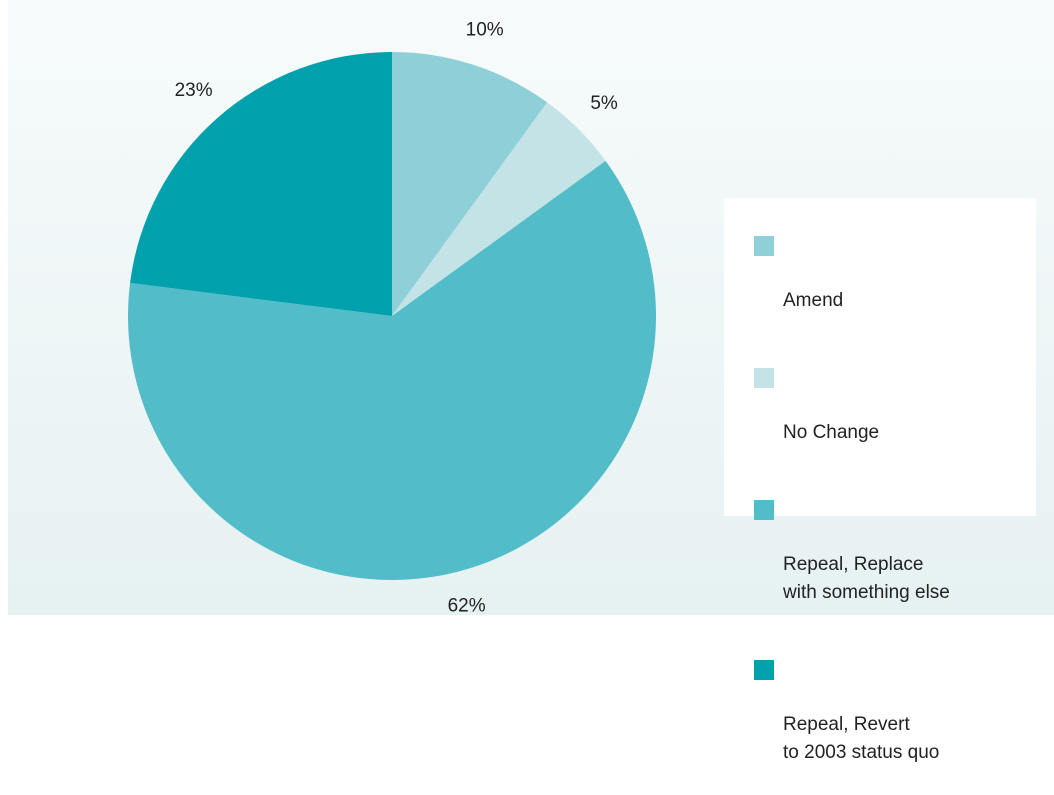 The height and width of the screenshot is (795, 1054). What do you see at coordinates (470, 184) in the screenshot?
I see `pie-slice-amend` at bounding box center [470, 184].